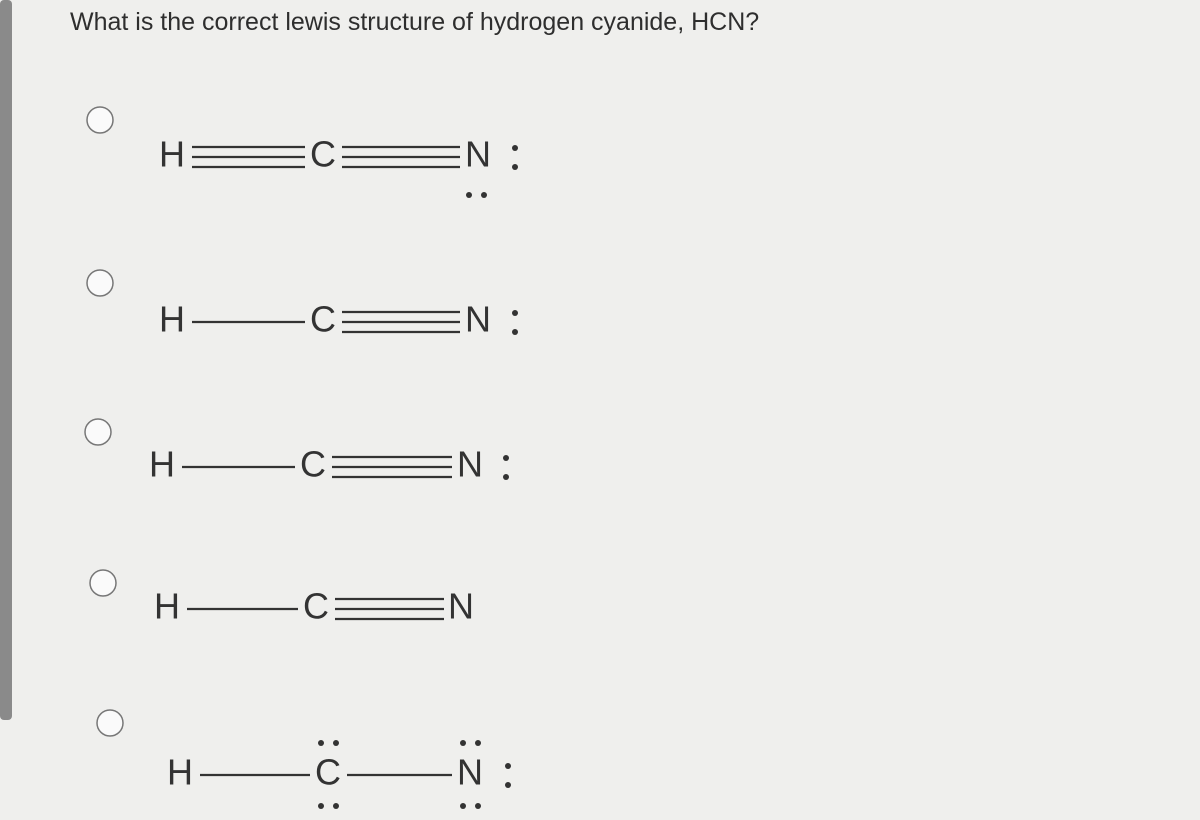  I want to click on option-5: H C N, so click(303, 759).